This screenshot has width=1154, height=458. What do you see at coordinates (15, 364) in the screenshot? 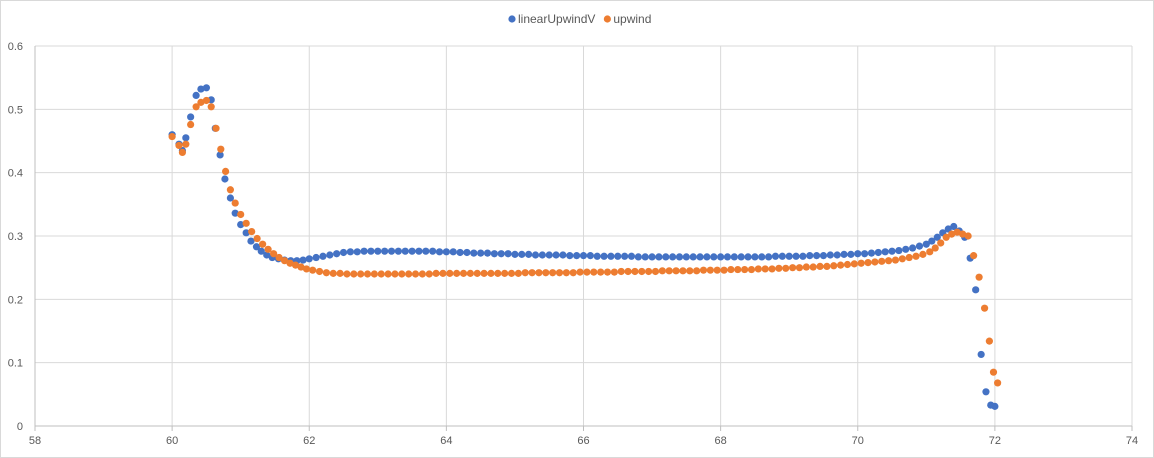
I see `y-tick-label: 0.1` at bounding box center [15, 364].